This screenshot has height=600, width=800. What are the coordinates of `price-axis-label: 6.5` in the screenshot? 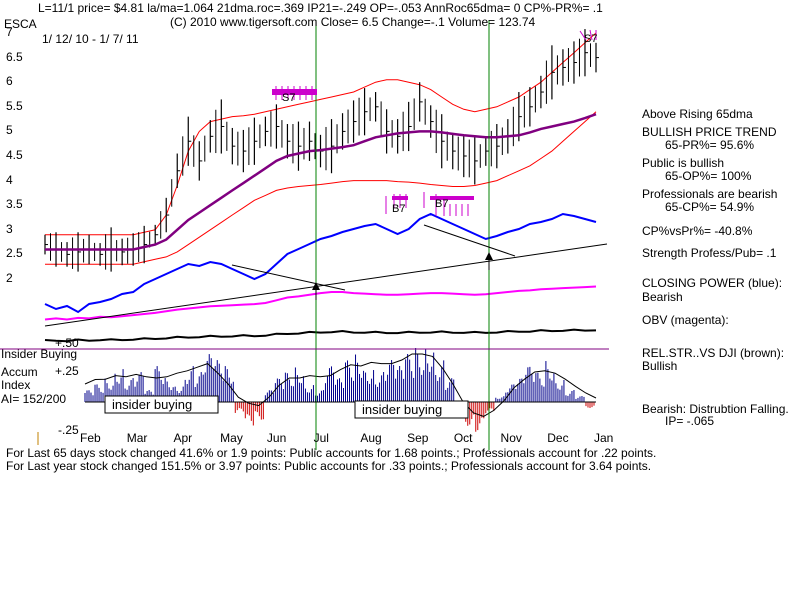 It's located at (14, 56).